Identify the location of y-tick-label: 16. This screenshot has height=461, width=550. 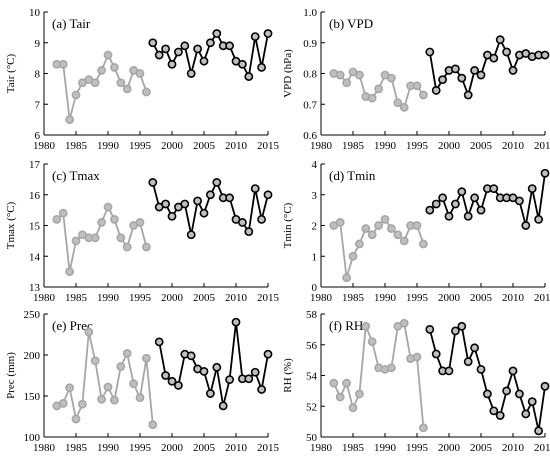
(35, 196).